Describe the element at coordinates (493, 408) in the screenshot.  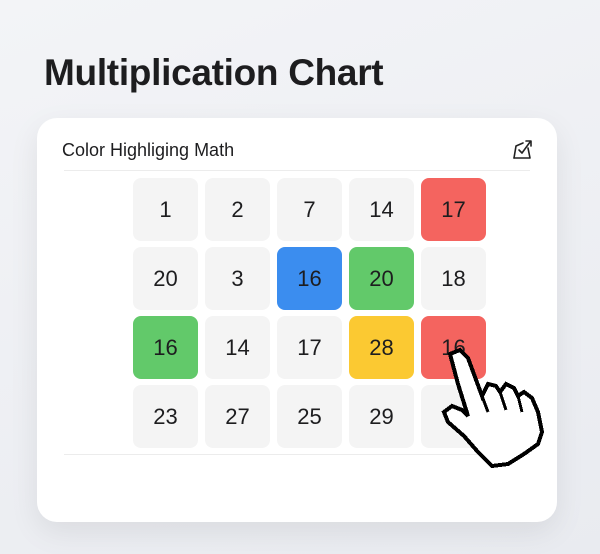
I see `hand-pointer-icon` at that location.